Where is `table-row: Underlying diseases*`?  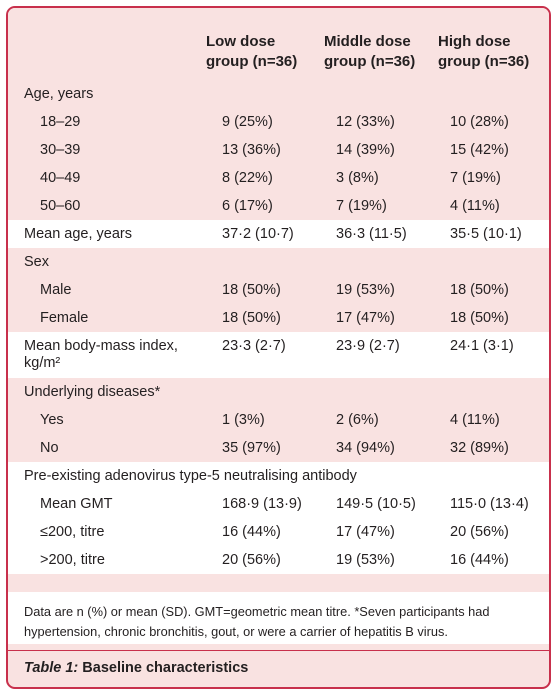 table-row: Underlying diseases* is located at coordinates (278, 392).